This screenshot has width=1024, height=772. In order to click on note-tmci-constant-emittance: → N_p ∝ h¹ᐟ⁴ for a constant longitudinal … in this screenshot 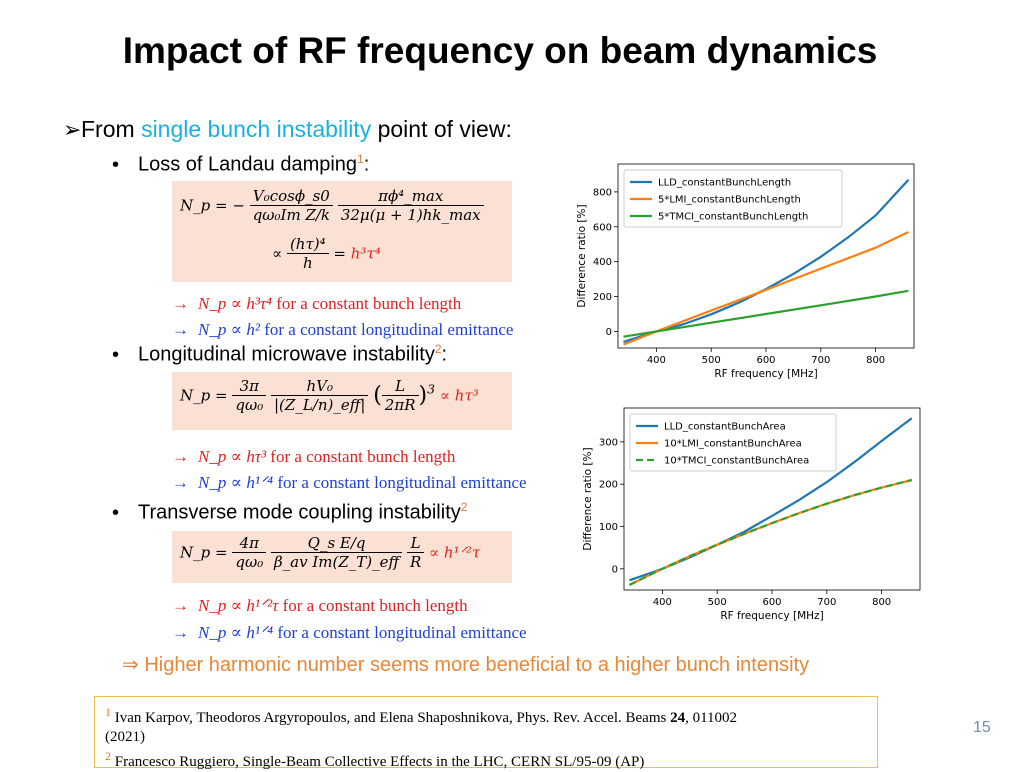, I will do `click(349, 632)`.